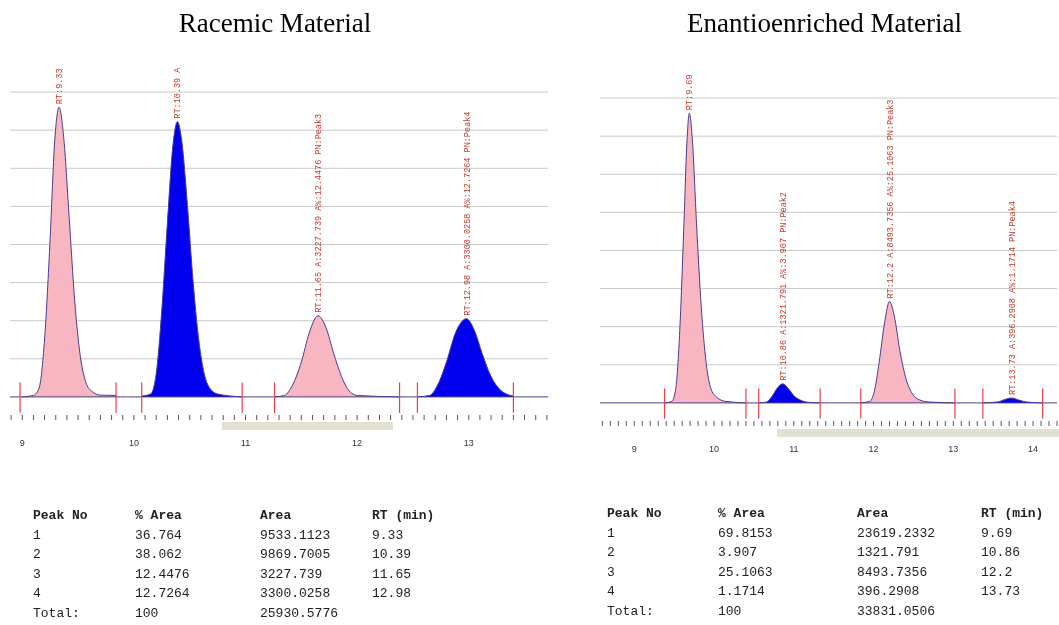  What do you see at coordinates (392, 593) in the screenshot?
I see `text: 12.98` at bounding box center [392, 593].